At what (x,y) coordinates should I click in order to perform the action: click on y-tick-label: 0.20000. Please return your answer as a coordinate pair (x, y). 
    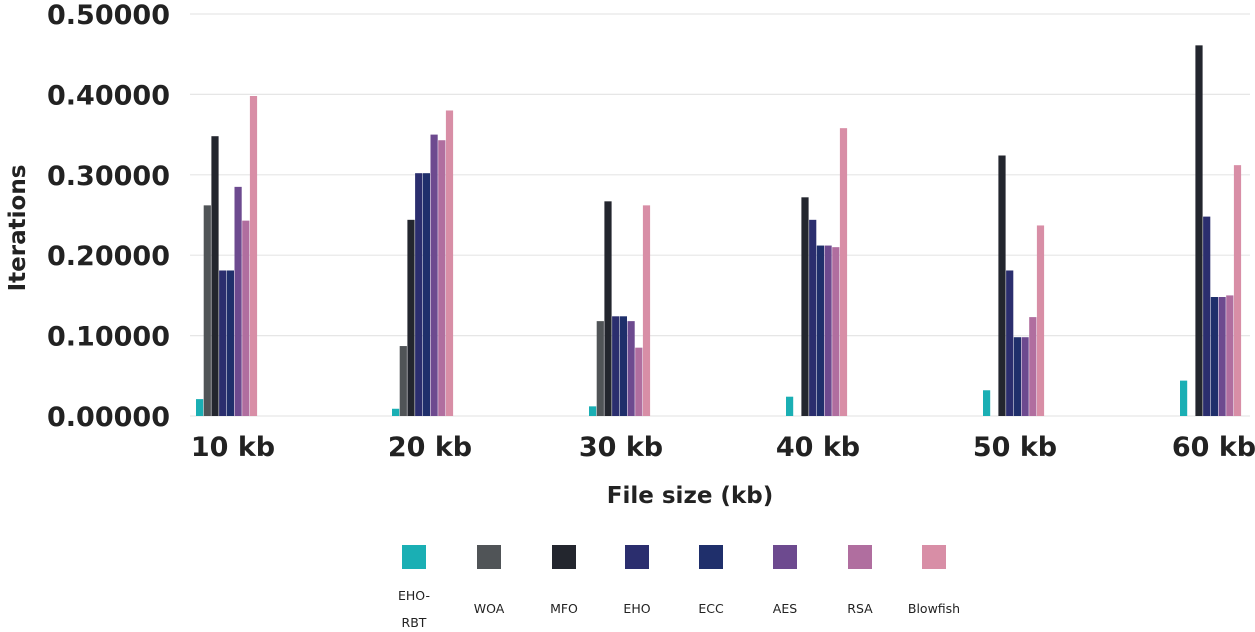
    Looking at the image, I should click on (108, 256).